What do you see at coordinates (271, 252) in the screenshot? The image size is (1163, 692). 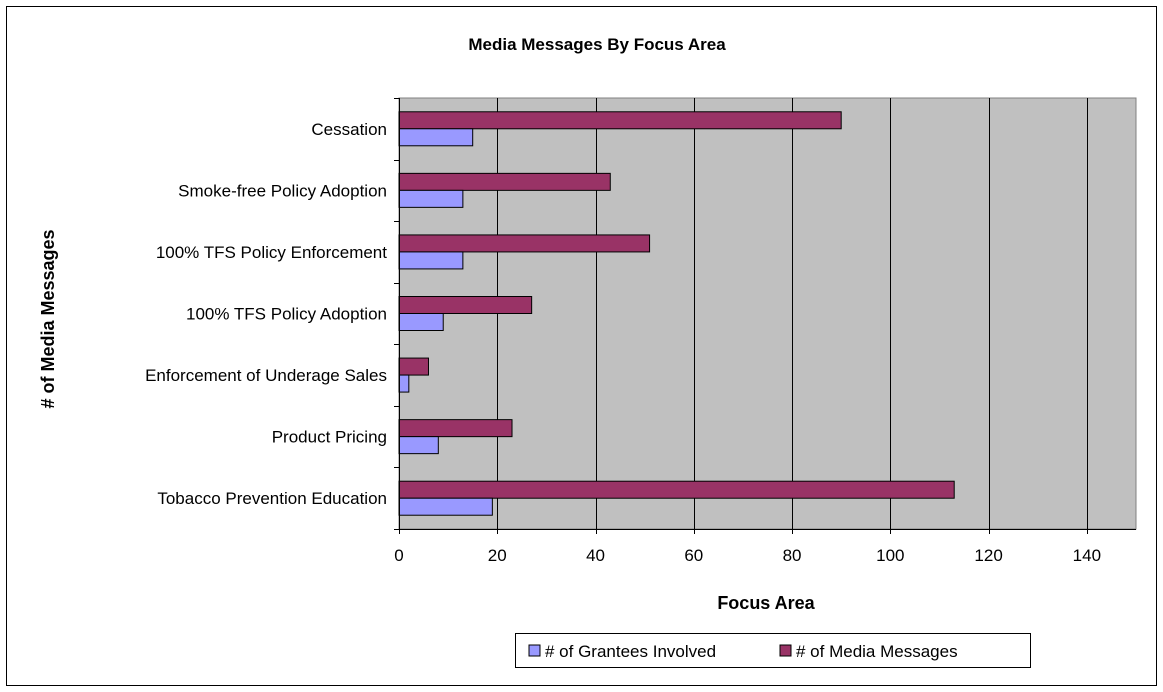 I see `y-tick-label: 100% TFS Policy Enforcement` at bounding box center [271, 252].